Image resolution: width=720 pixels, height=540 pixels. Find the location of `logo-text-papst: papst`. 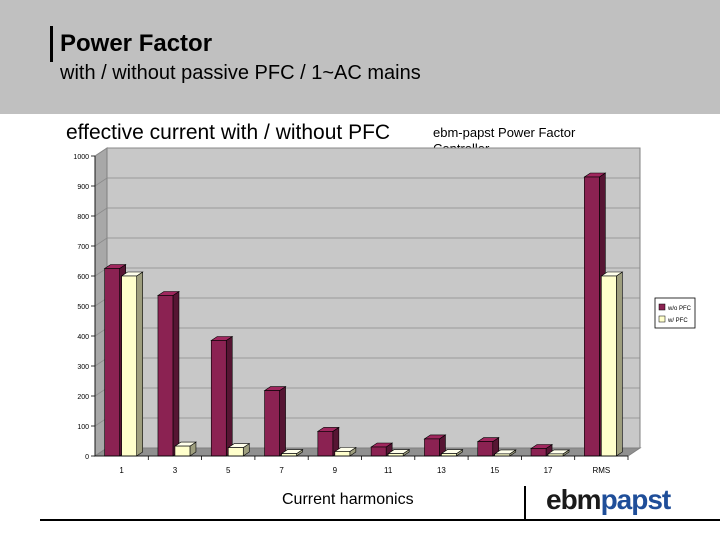

logo-text-papst: papst is located at coordinates (636, 499).